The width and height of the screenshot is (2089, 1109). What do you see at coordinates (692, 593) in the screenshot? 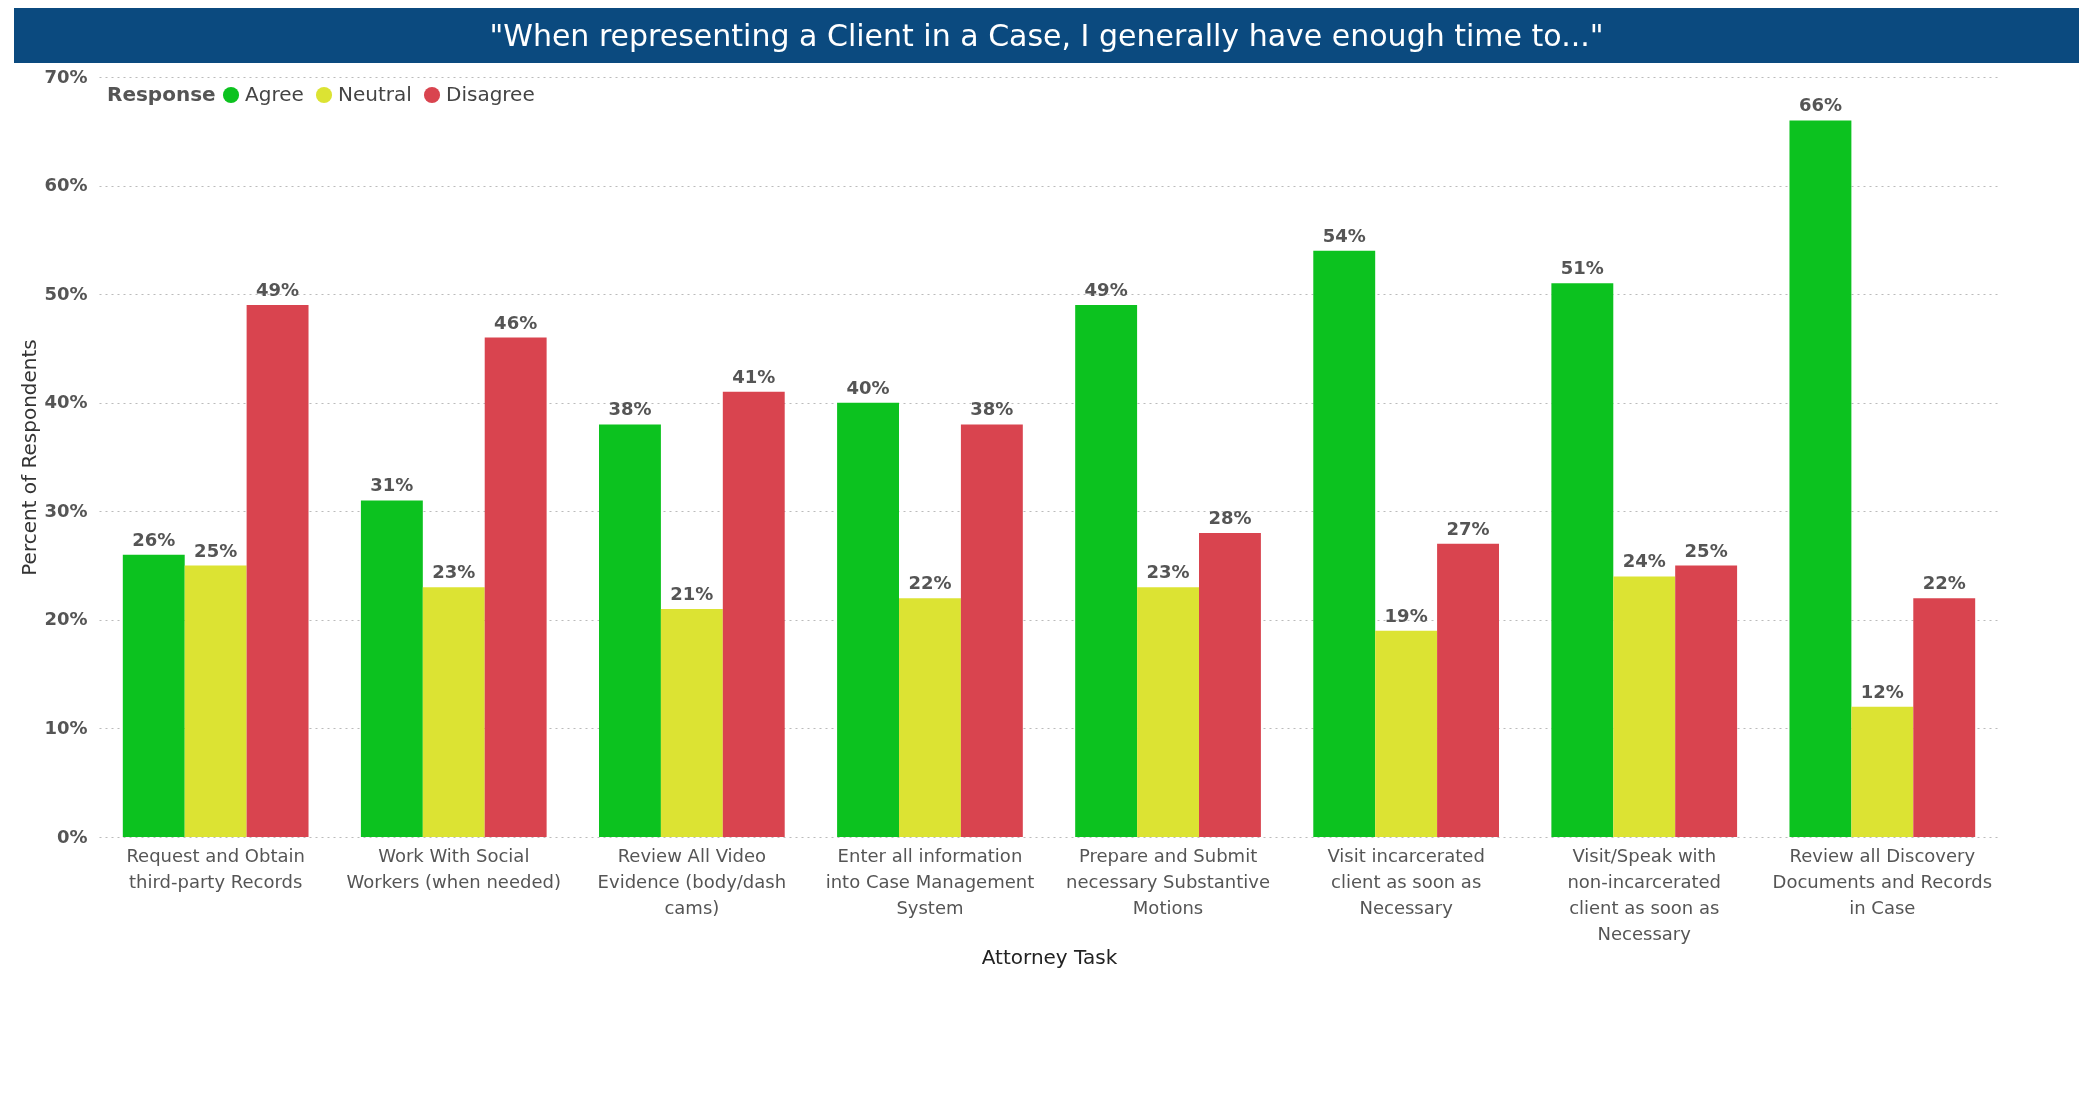
I see `data-label: 21%` at bounding box center [692, 593].